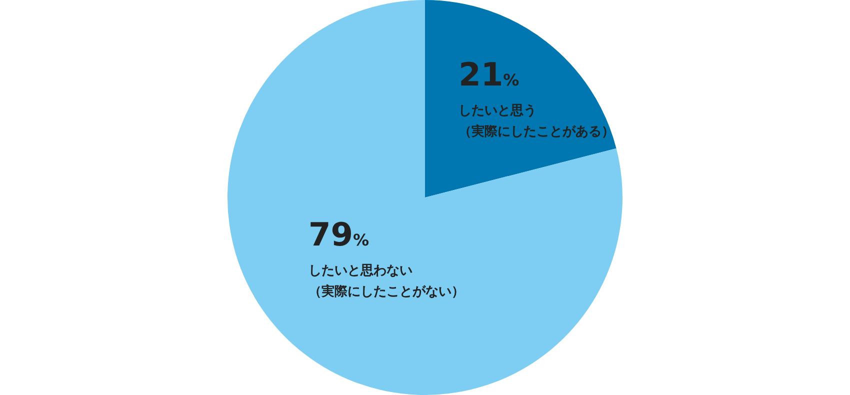  I want to click on data-label: 21%, so click(489, 74).